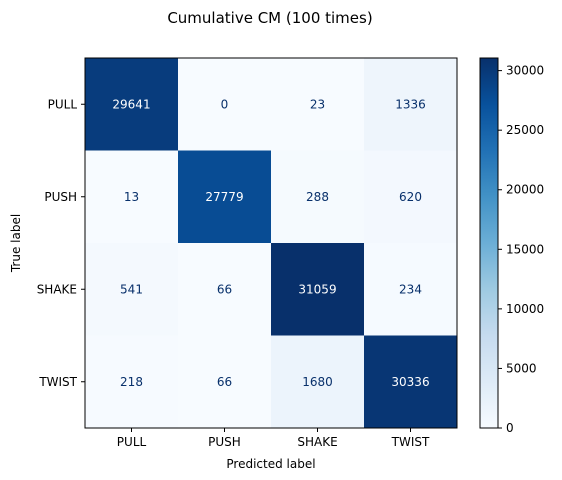  I want to click on cell-value-label: 30336, so click(410, 382).